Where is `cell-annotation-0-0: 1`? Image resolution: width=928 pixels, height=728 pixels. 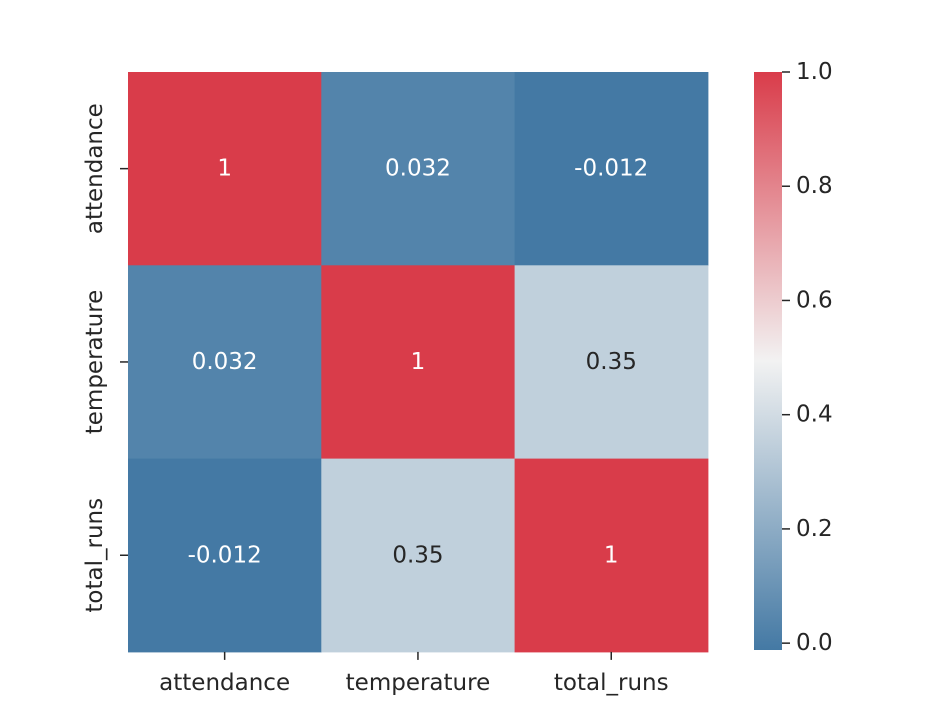 cell-annotation-0-0: 1 is located at coordinates (224, 169).